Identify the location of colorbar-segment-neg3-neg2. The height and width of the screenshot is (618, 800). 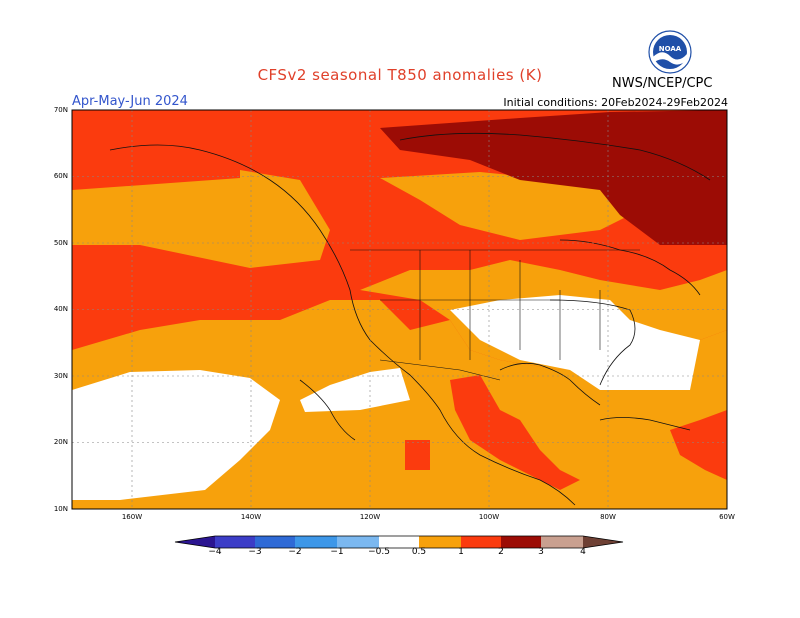
(275, 542).